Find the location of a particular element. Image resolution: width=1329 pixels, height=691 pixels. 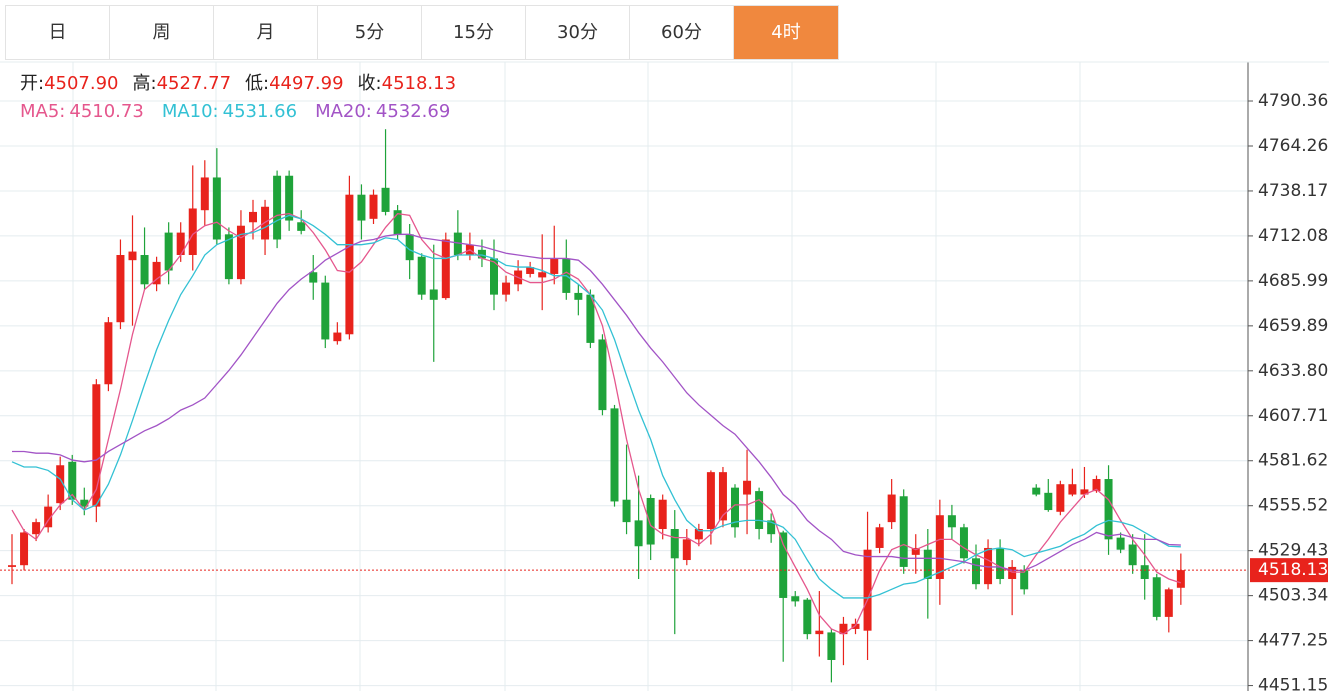

y-tick-label: 4607.71 is located at coordinates (1293, 416).